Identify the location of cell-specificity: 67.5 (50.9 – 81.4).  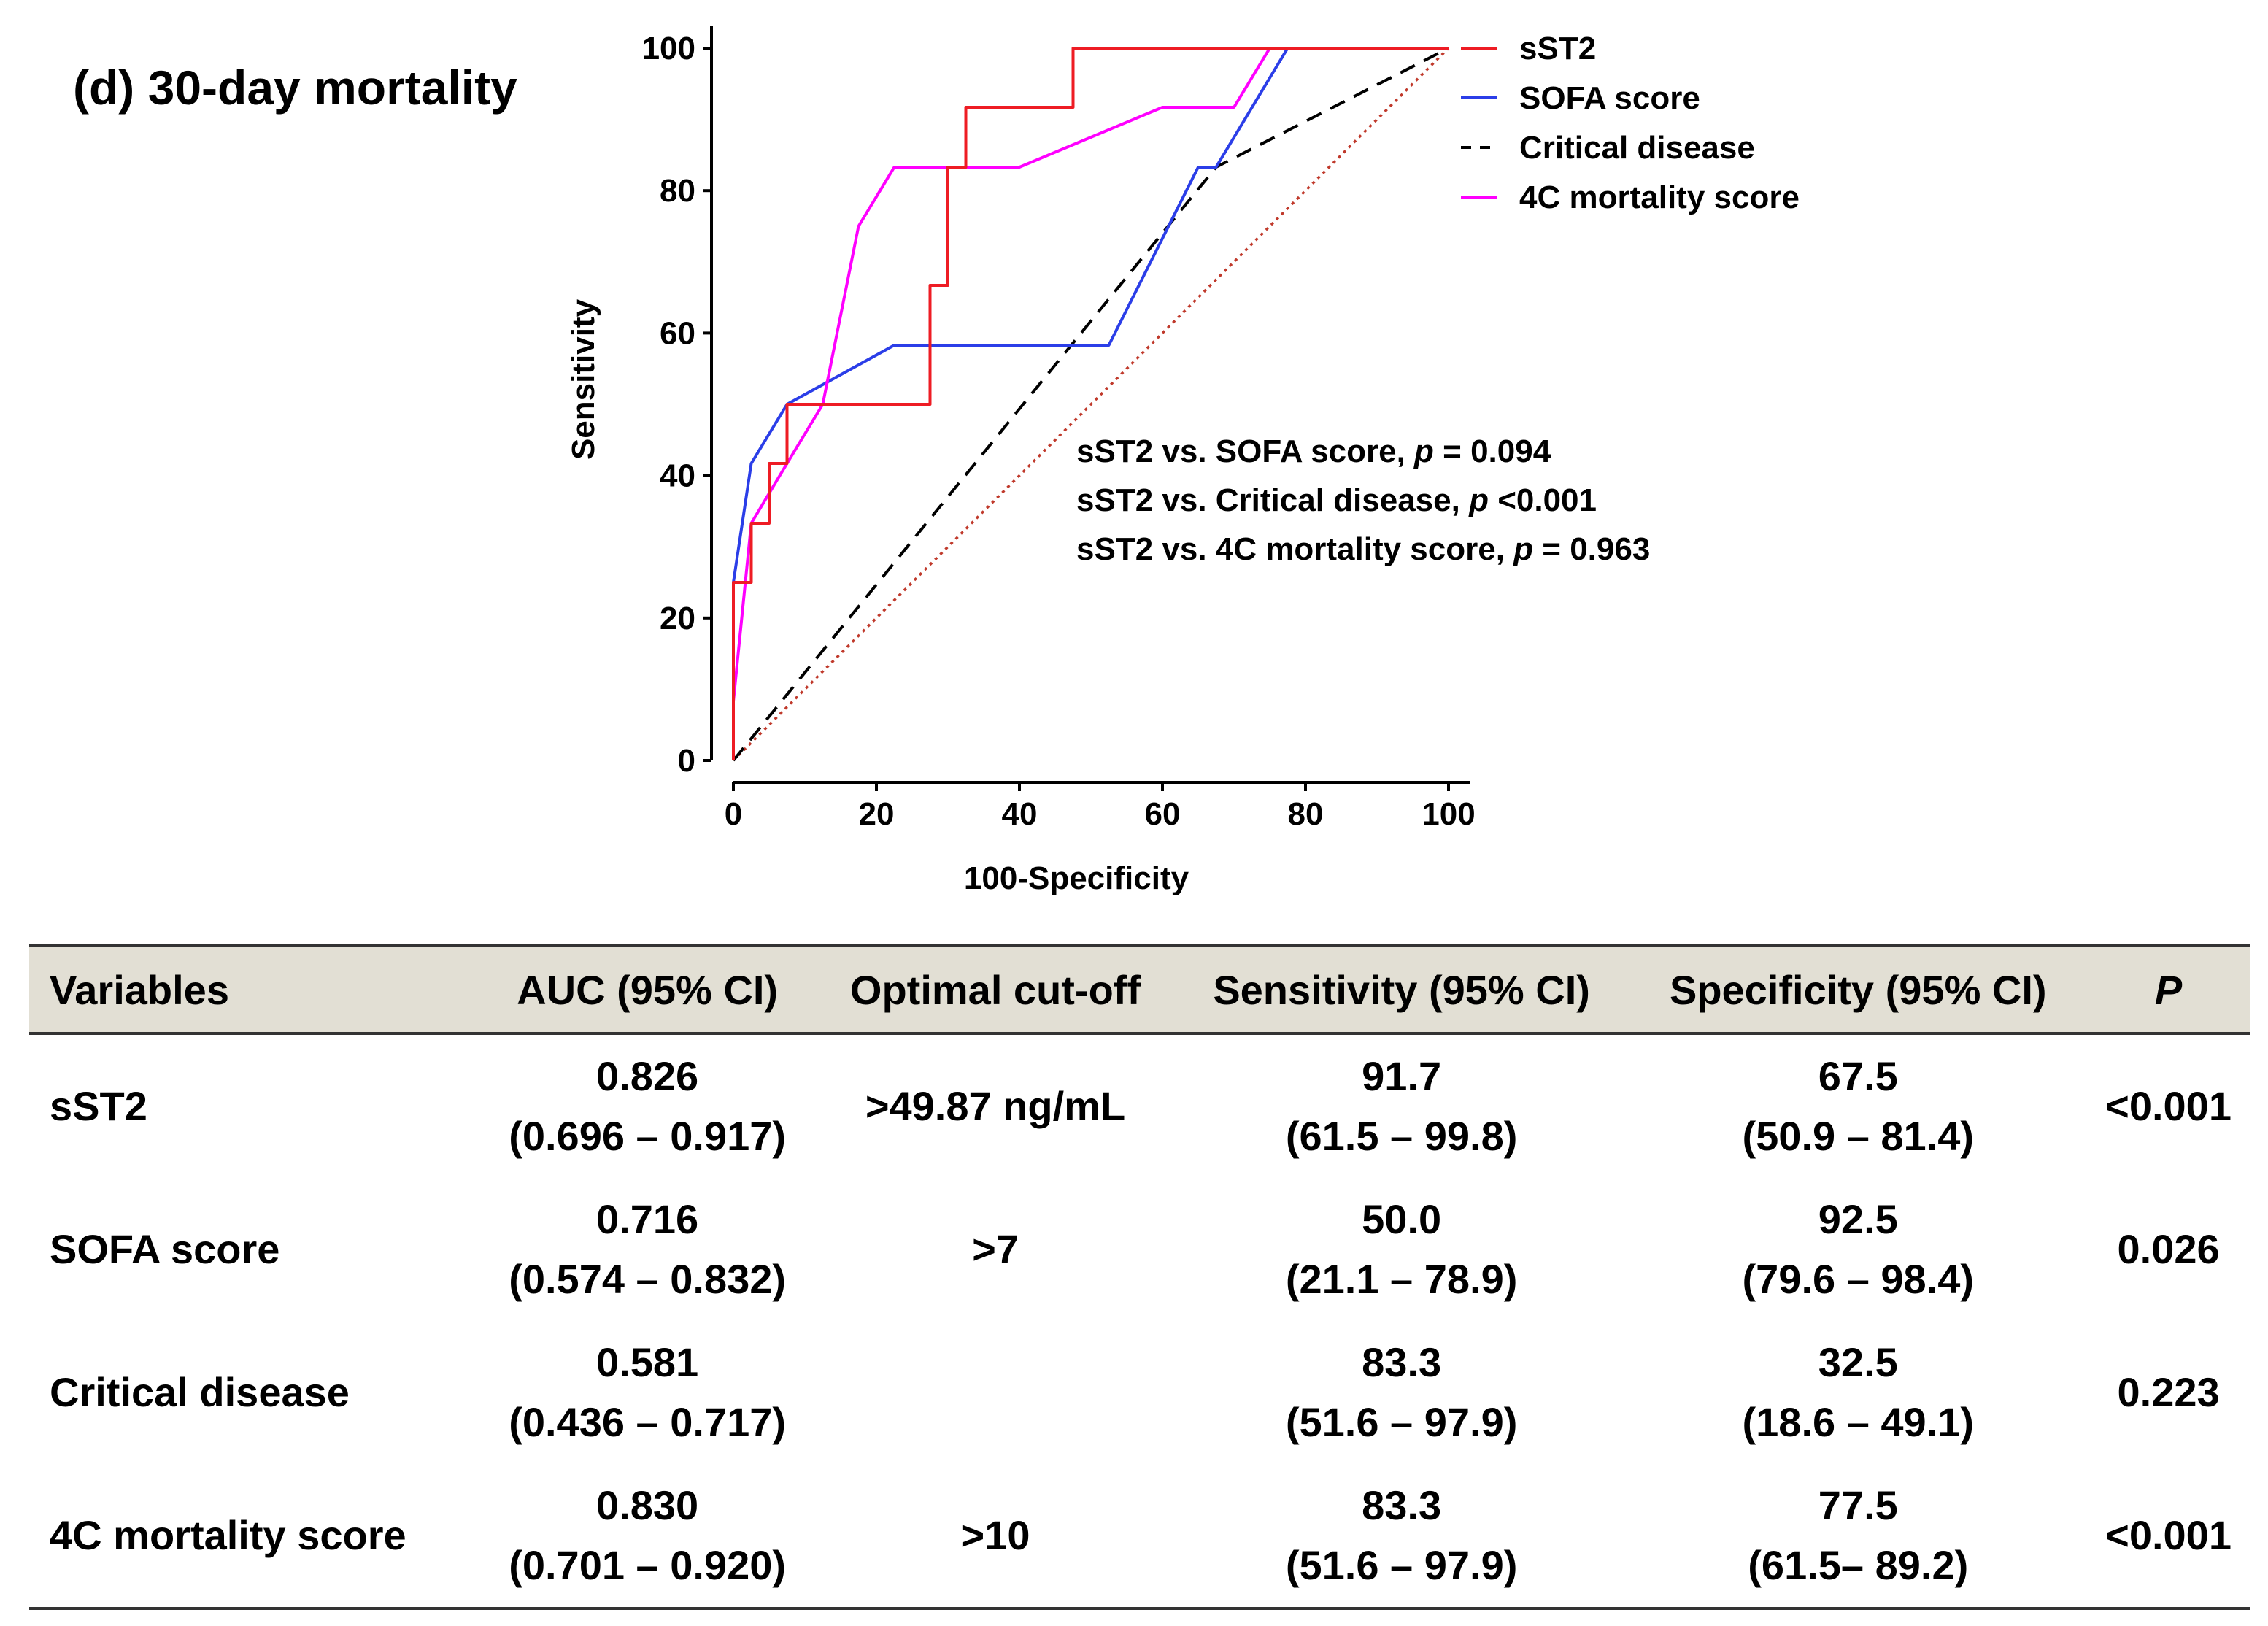
(1857, 1106).